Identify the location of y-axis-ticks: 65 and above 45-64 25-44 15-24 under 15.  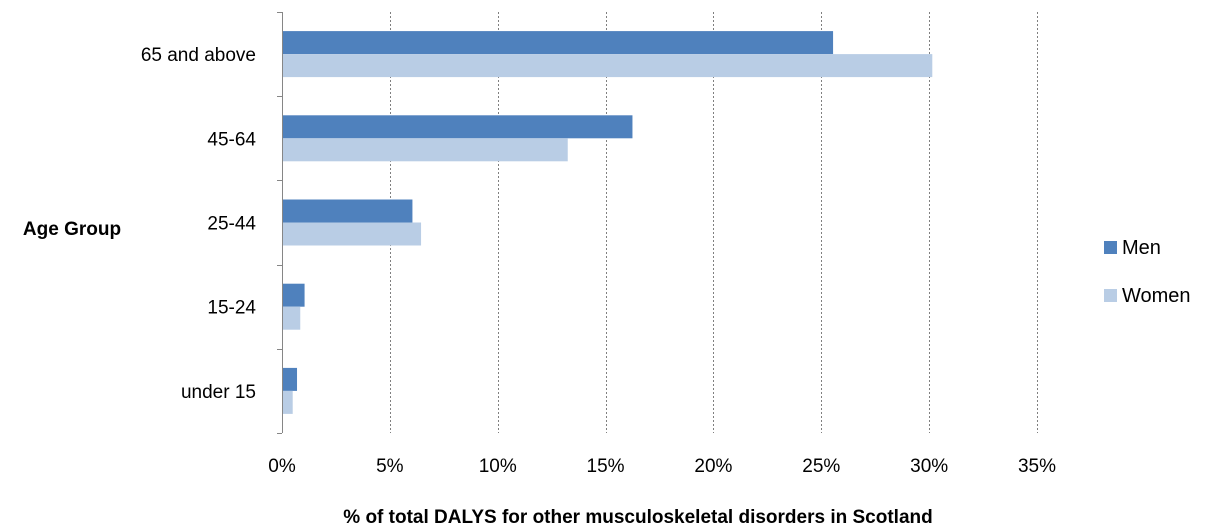
(211, 223).